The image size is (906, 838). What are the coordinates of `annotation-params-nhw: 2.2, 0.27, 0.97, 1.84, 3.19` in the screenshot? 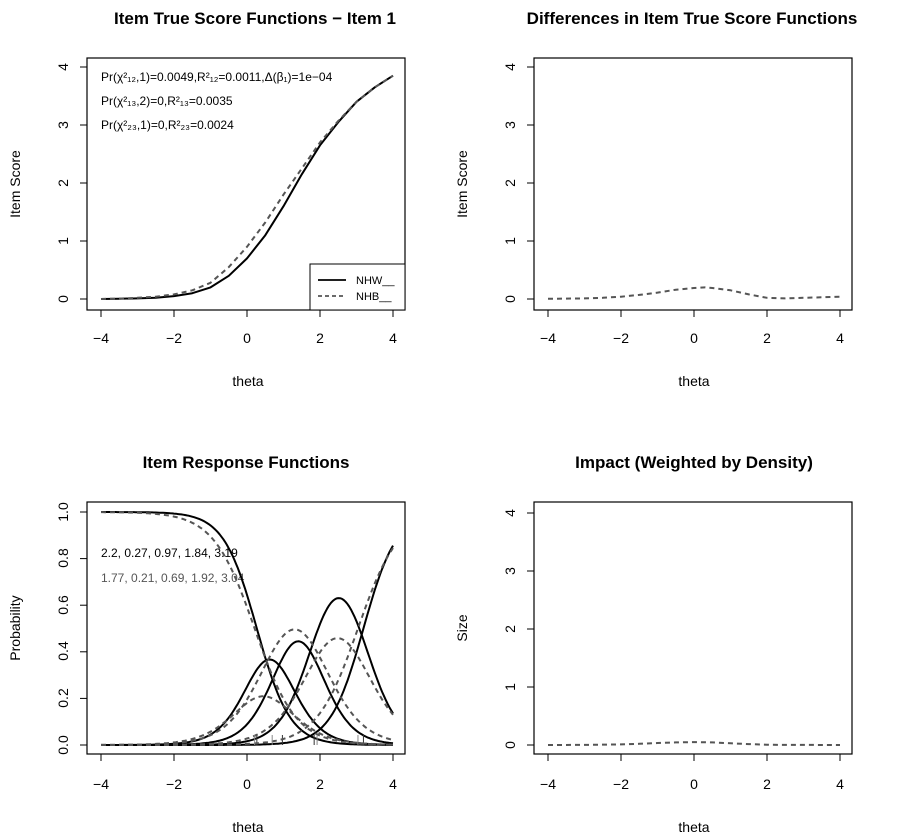 It's located at (169, 553).